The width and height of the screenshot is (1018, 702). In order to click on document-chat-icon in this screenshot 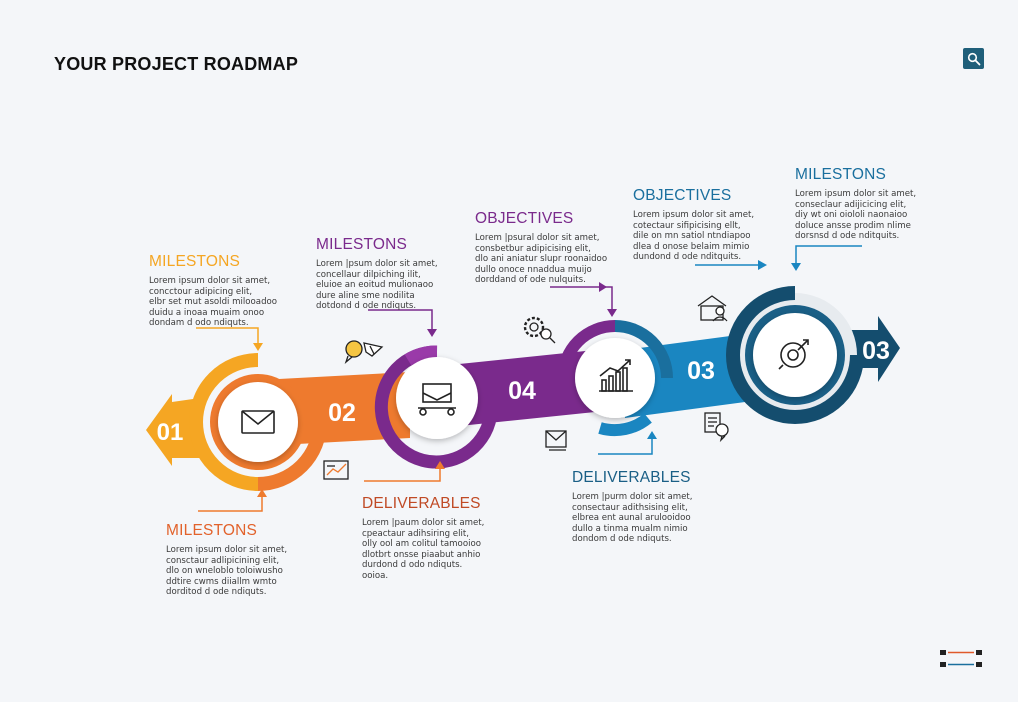, I will do `click(716, 427)`.